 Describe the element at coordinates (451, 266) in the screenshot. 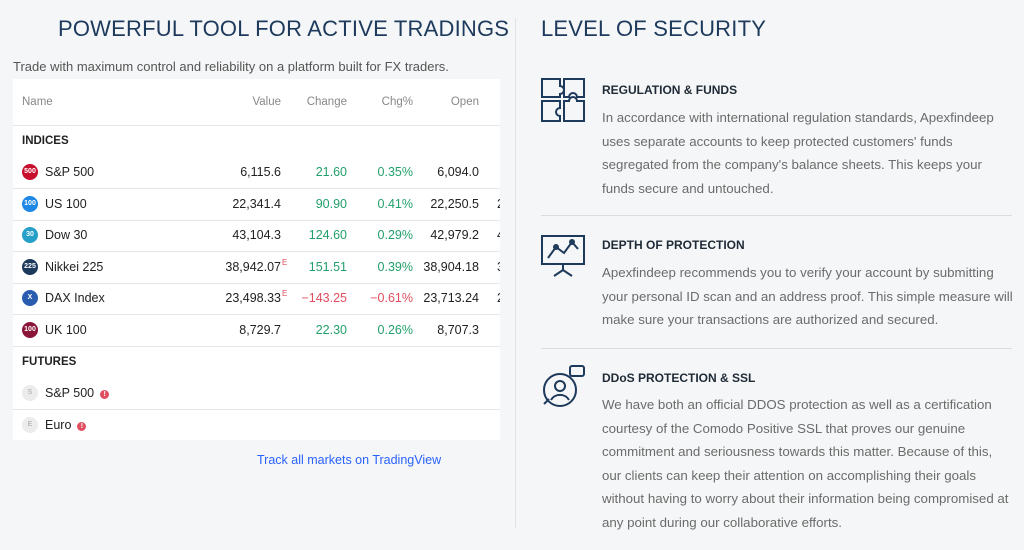

I see `open: 38,904.18` at that location.